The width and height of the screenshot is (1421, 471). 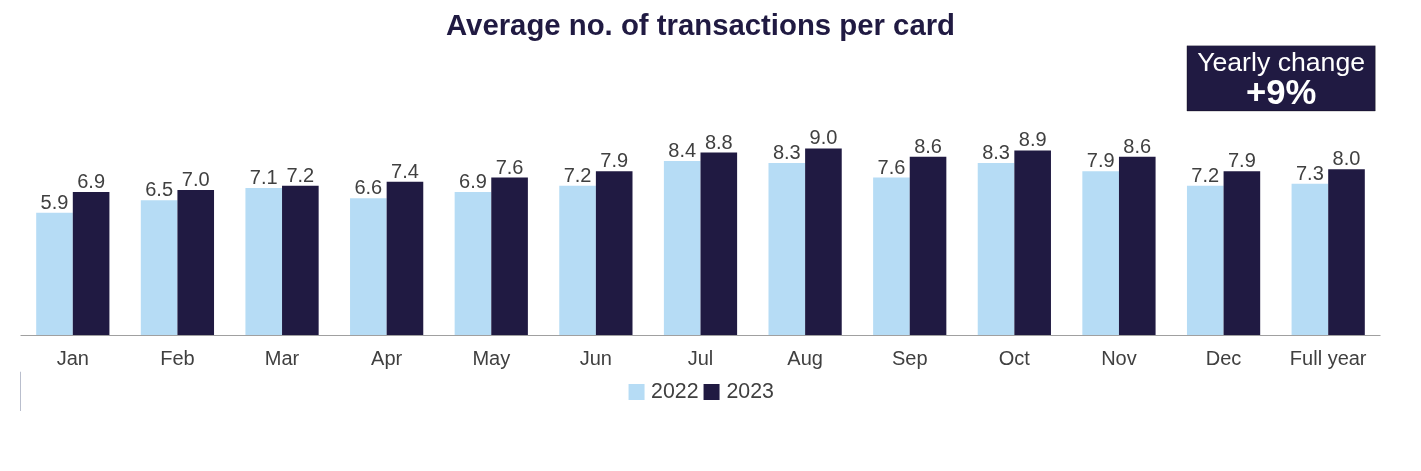 I want to click on data-label: 5.9, so click(x=54, y=201).